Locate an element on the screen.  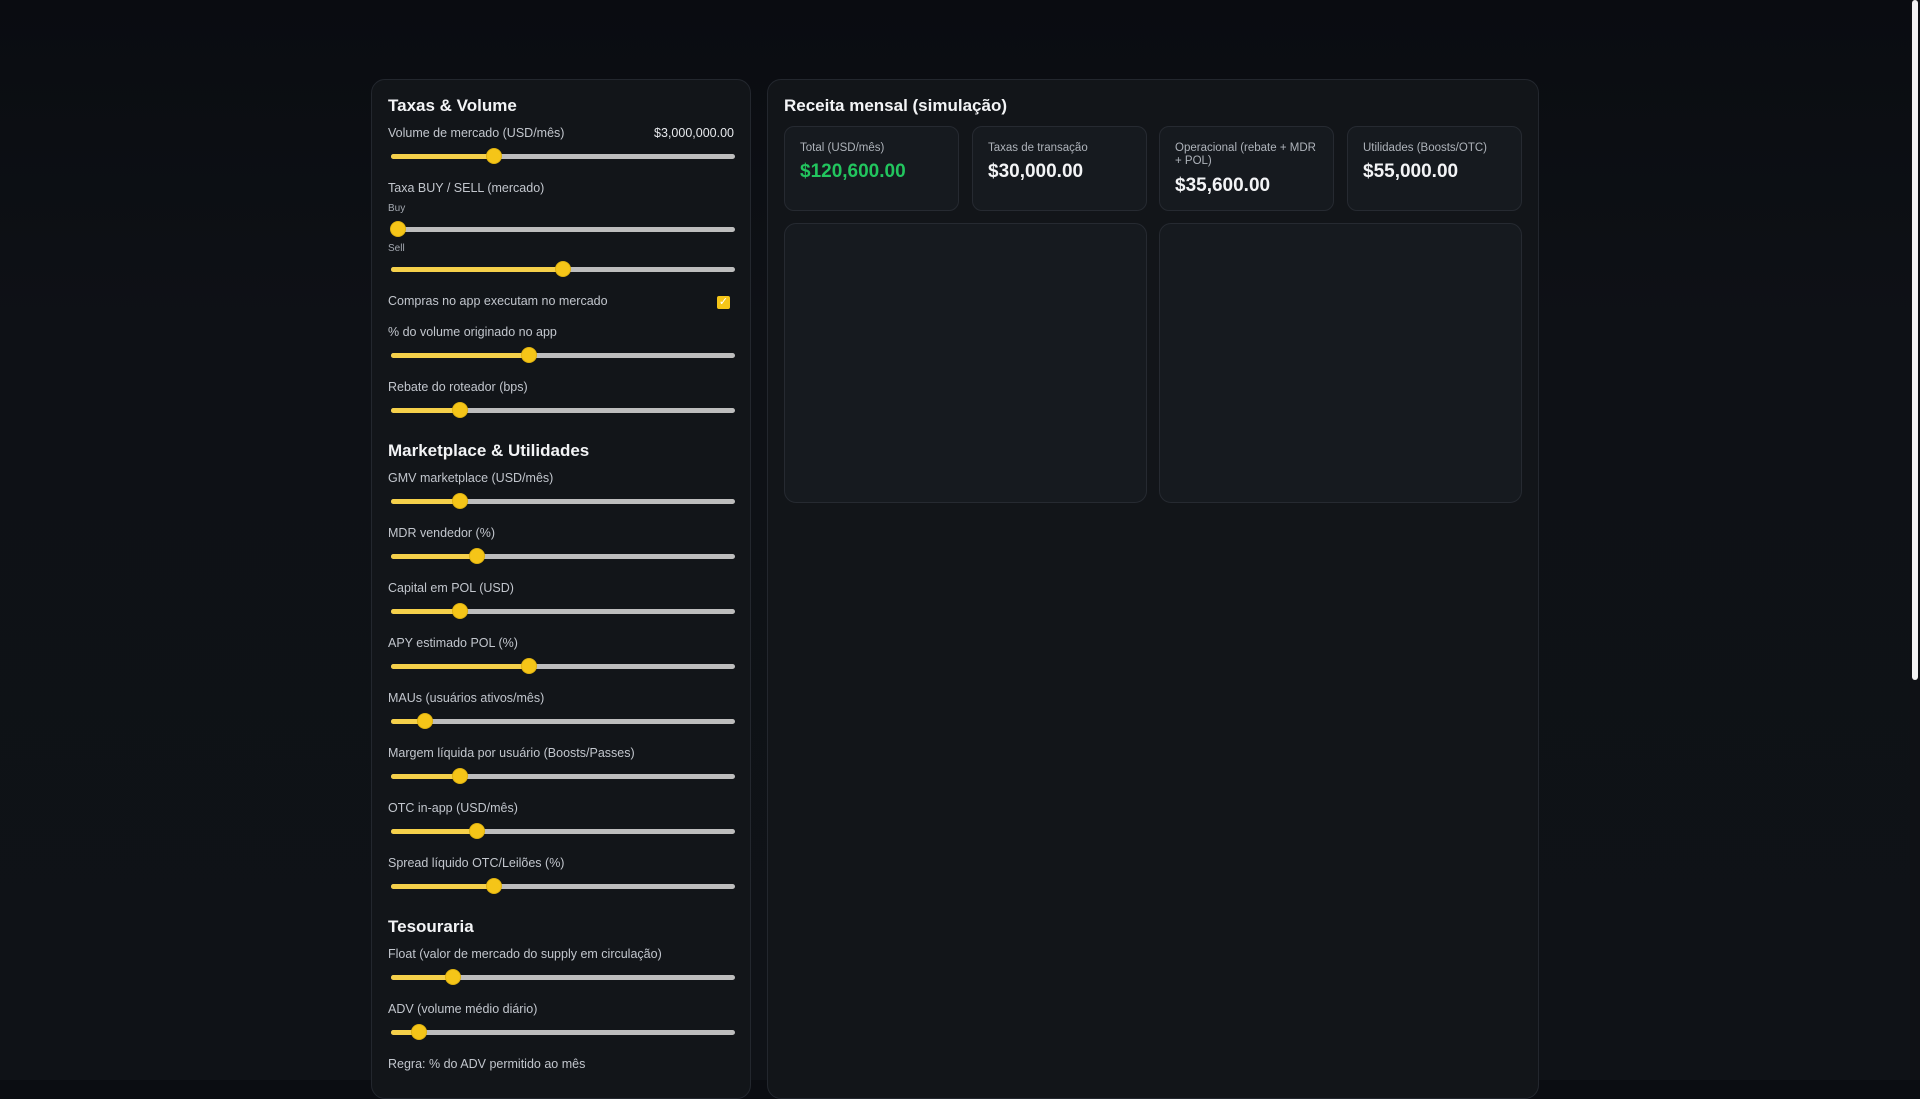
app-purchases-label: Compras no app executam no mercado is located at coordinates (498, 301).